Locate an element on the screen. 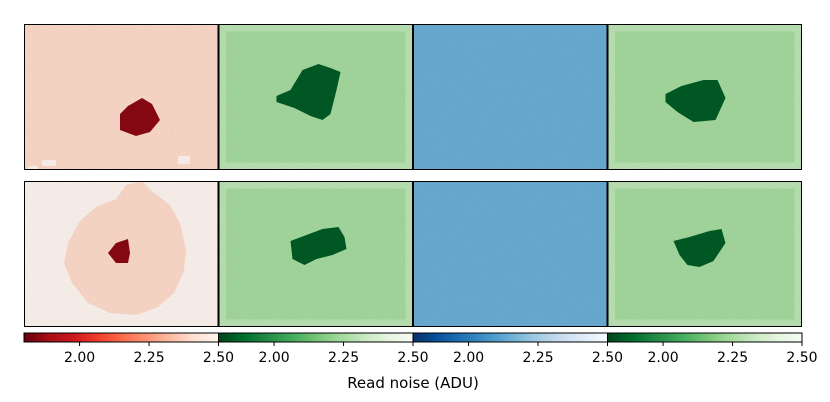 Image resolution: width=830 pixels, height=402 pixels. colorbar-2: 2.00 2.25 2.50 is located at coordinates (323, 349).